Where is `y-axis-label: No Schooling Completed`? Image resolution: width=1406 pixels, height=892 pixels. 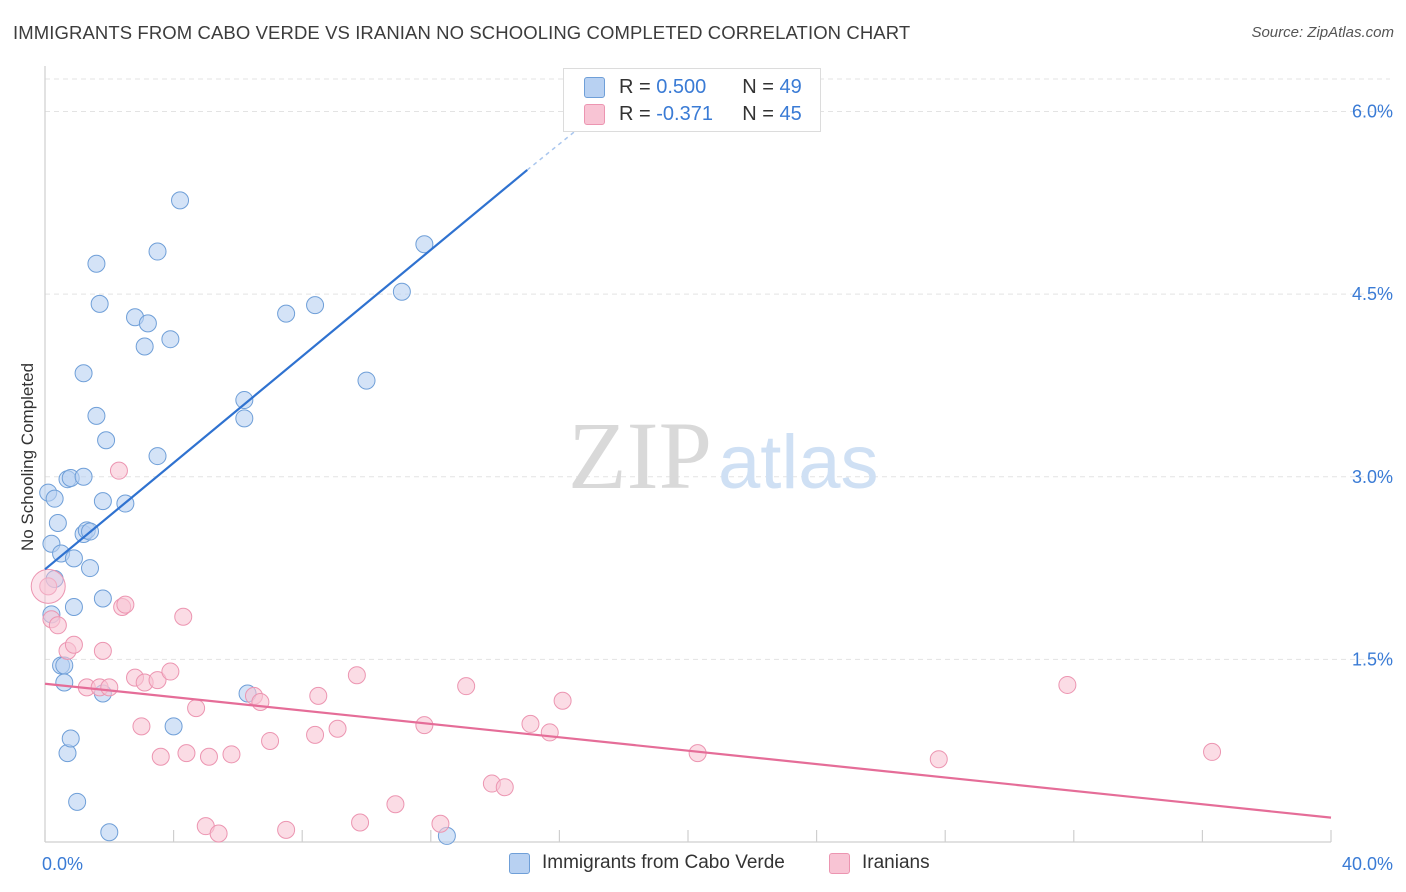
y-axis-label: No Schooling Completed is located at coordinates (27, 457).